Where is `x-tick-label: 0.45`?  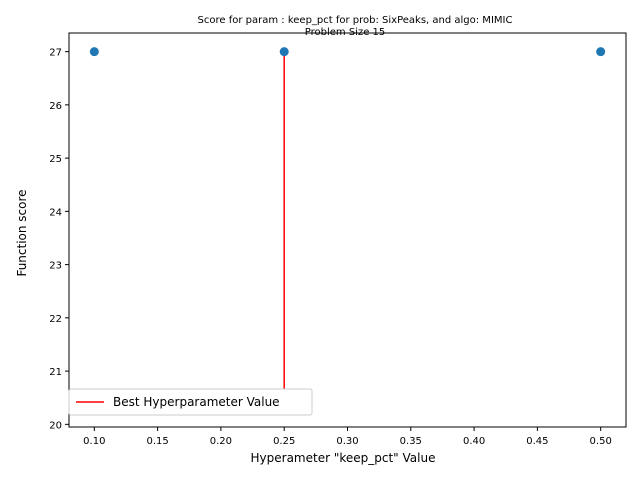
x-tick-label: 0.45 is located at coordinates (537, 441).